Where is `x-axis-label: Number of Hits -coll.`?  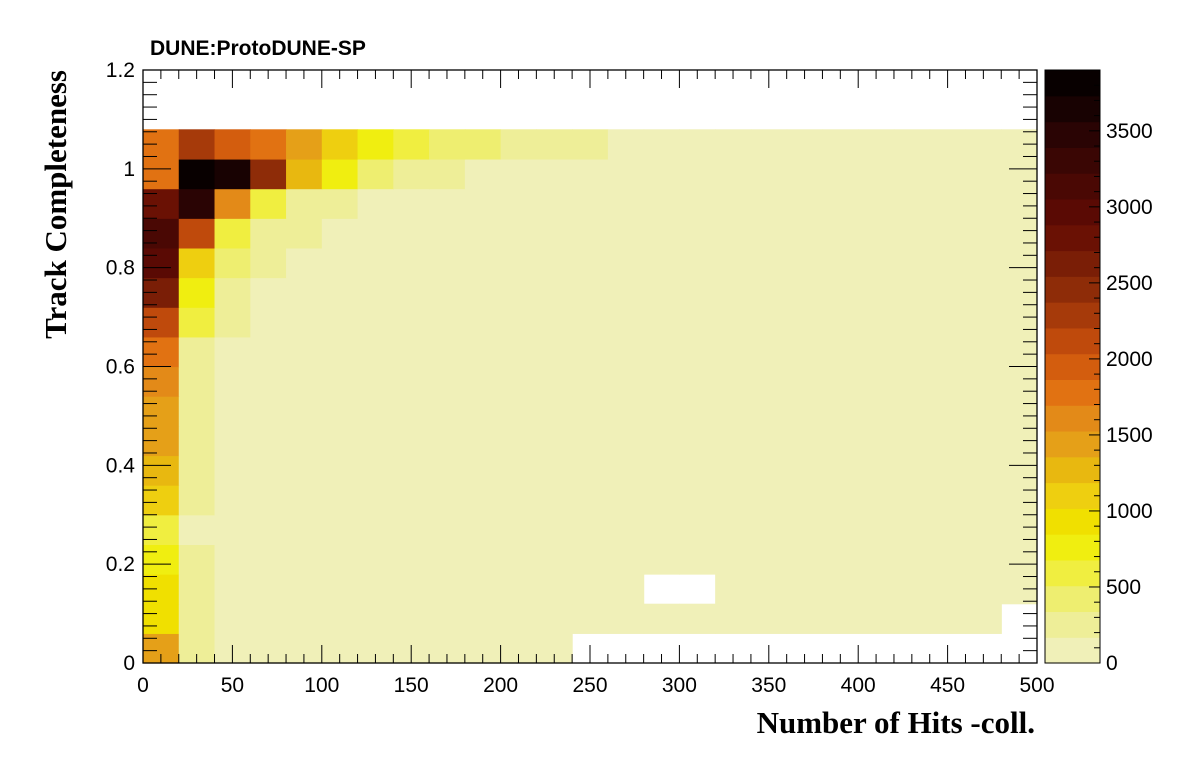
x-axis-label: Number of Hits -coll. is located at coordinates (896, 722).